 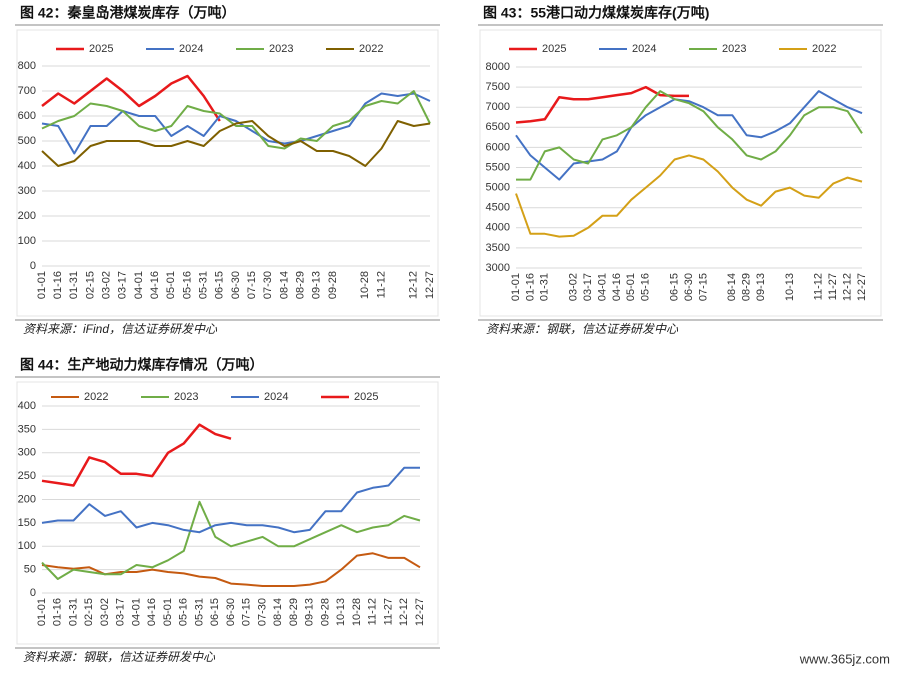 I want to click on y-tick-label: 250, so click(x=27, y=476).